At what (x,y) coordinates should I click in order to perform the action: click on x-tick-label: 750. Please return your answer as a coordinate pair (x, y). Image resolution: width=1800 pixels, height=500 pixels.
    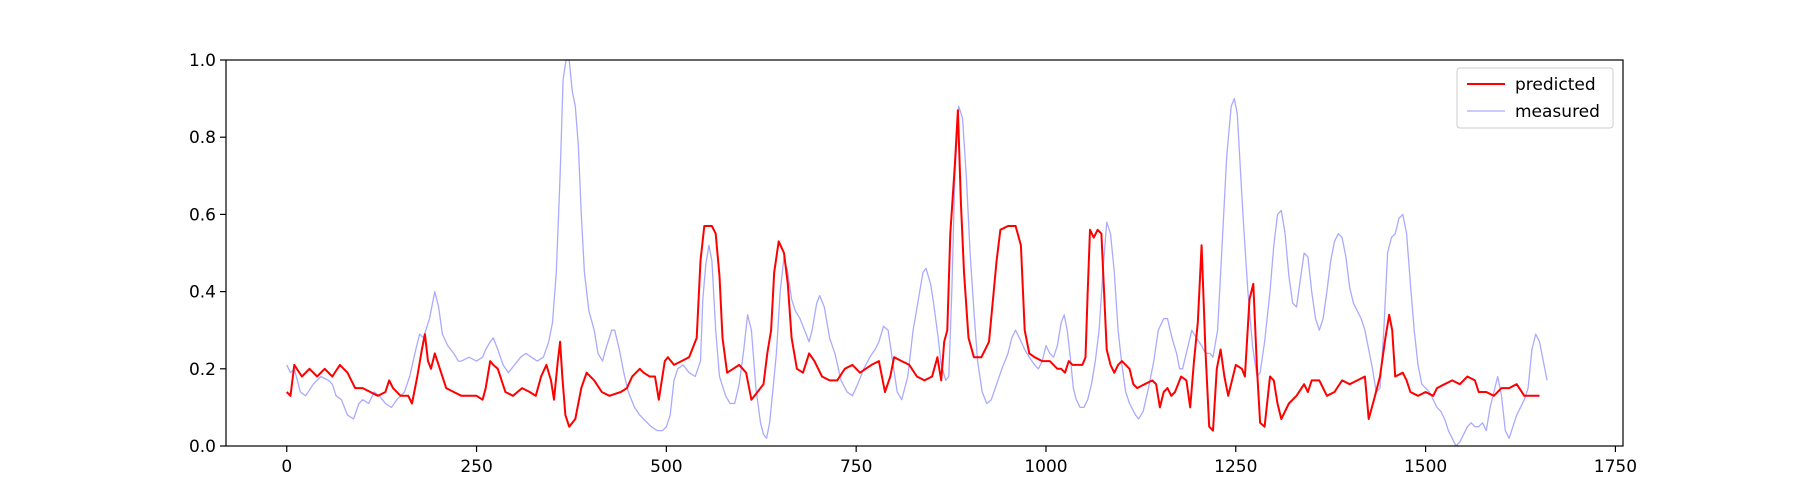
    Looking at the image, I should click on (856, 467).